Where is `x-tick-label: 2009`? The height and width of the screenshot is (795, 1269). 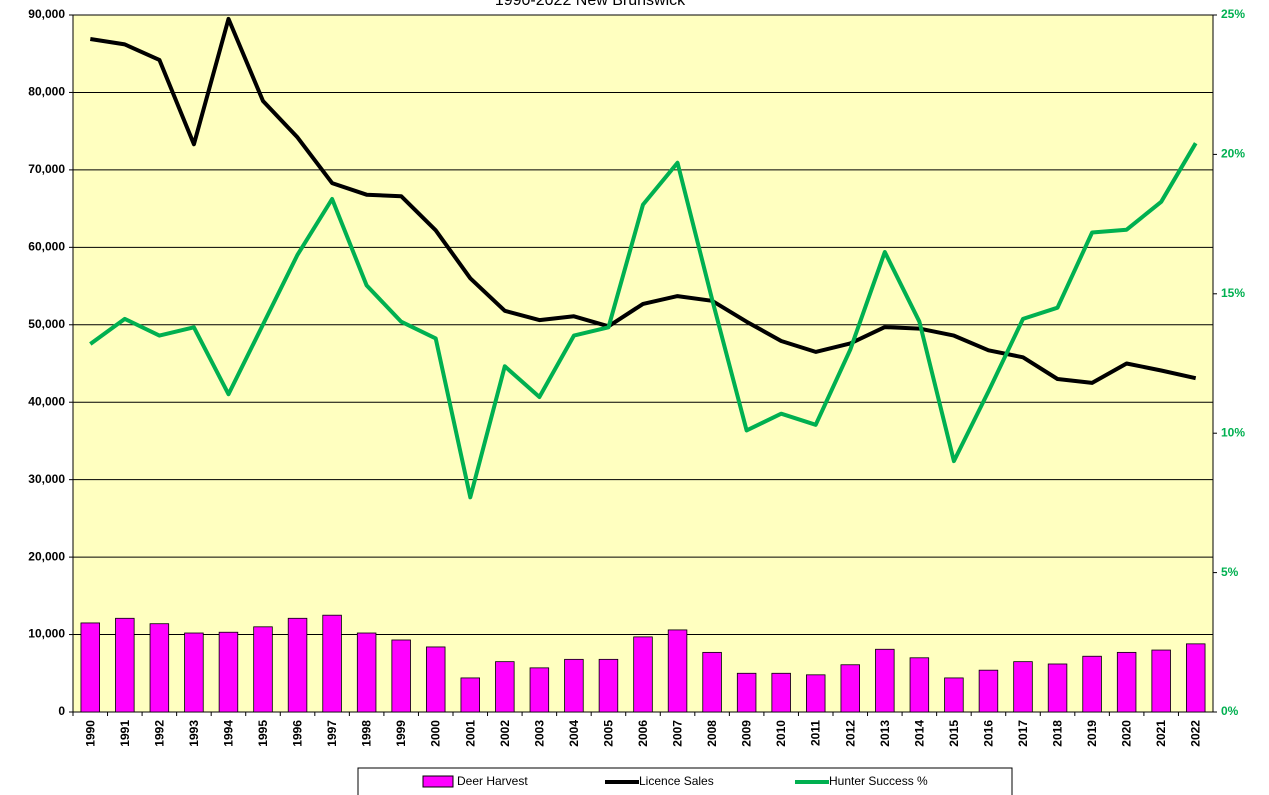
x-tick-label: 2009 is located at coordinates (747, 733).